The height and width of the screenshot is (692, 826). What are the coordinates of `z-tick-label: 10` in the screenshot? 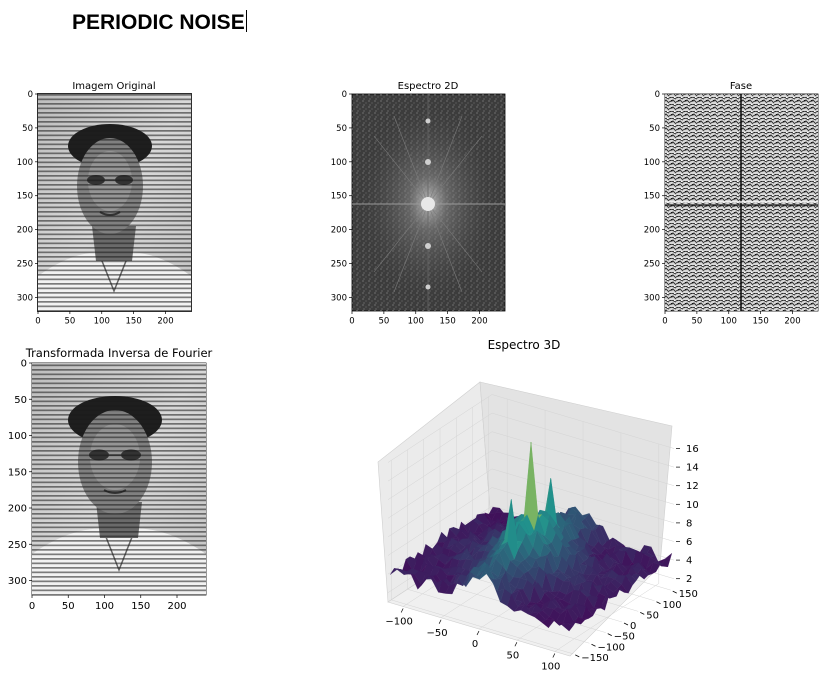 It's located at (692, 505).